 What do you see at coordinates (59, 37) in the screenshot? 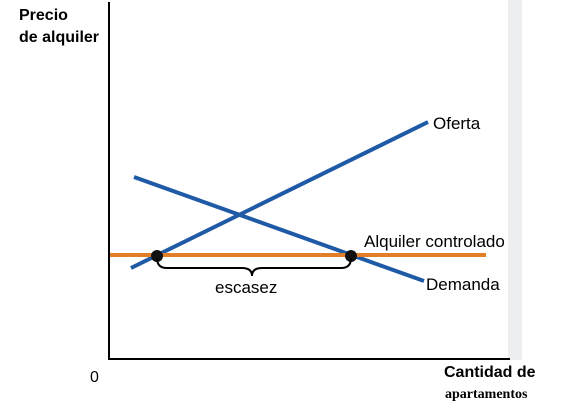
I see `y-axis-label-line2: de alquiler` at bounding box center [59, 37].